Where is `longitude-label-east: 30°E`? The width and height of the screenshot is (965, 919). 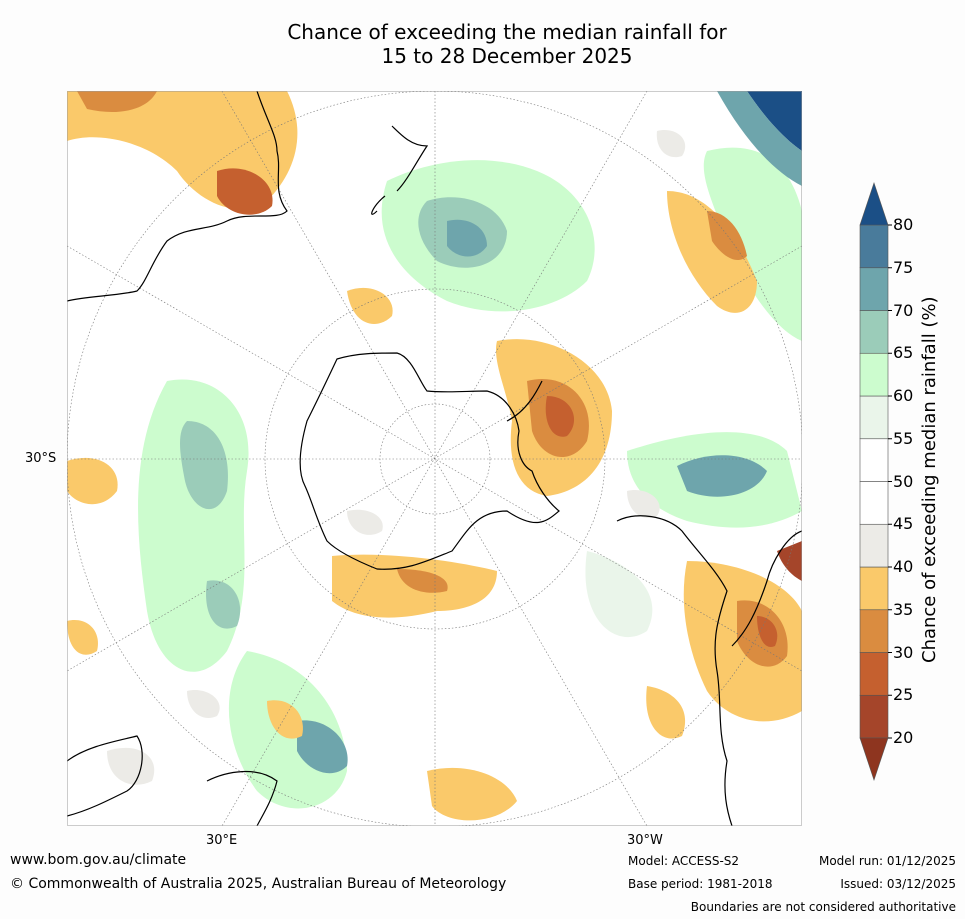
longitude-label-east: 30°E is located at coordinates (222, 840).